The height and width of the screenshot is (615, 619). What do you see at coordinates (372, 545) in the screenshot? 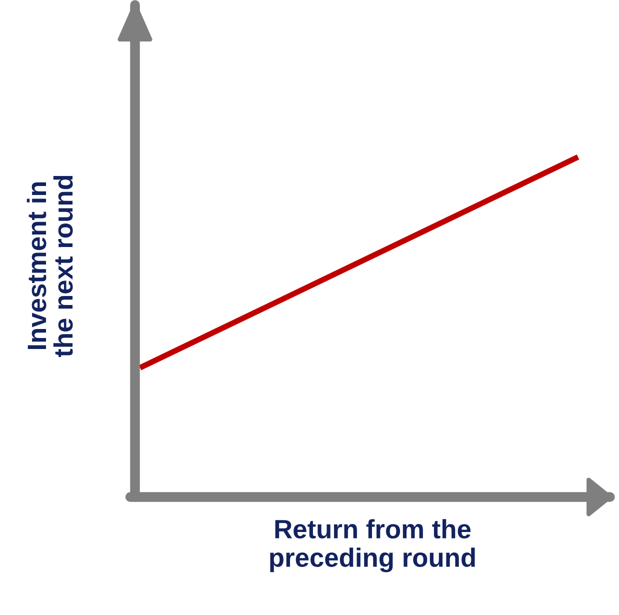
I see `x-axis-title: Return from the preceding round` at bounding box center [372, 545].